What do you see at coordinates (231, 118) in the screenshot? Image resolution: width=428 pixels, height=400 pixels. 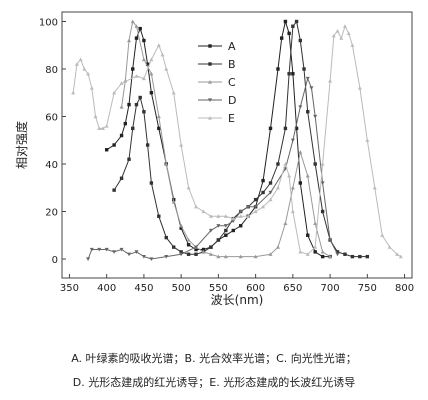 I see `legend-label-e: E` at bounding box center [231, 118].